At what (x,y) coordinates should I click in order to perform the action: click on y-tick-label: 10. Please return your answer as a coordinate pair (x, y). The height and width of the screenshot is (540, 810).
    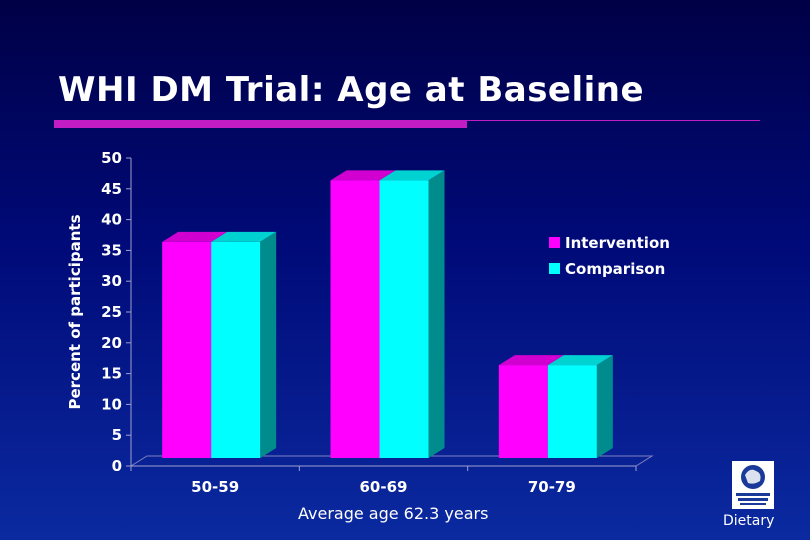
    Looking at the image, I should click on (111, 404).